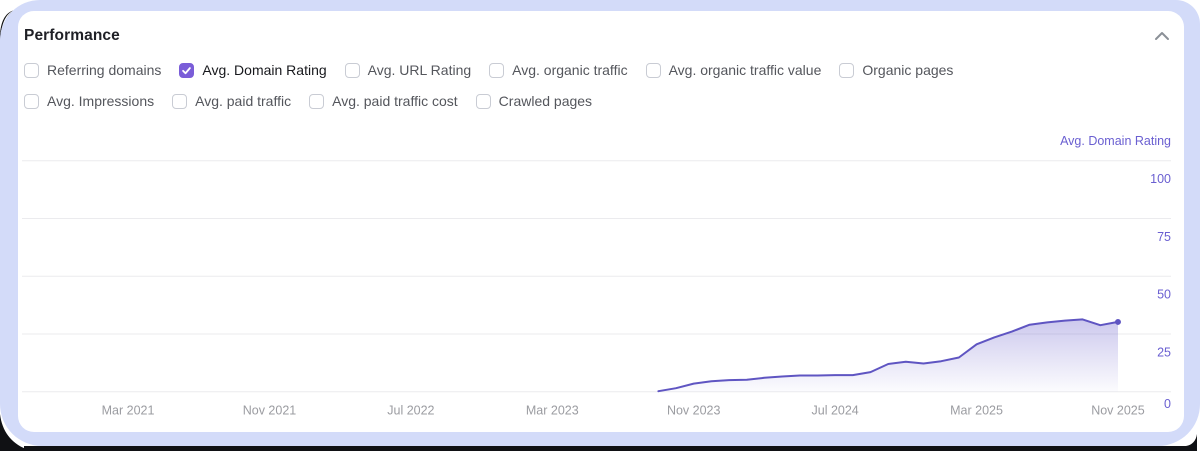 This screenshot has height=451, width=1200. I want to click on x-tick-label-nov-2025: Nov 2025, so click(1118, 411).